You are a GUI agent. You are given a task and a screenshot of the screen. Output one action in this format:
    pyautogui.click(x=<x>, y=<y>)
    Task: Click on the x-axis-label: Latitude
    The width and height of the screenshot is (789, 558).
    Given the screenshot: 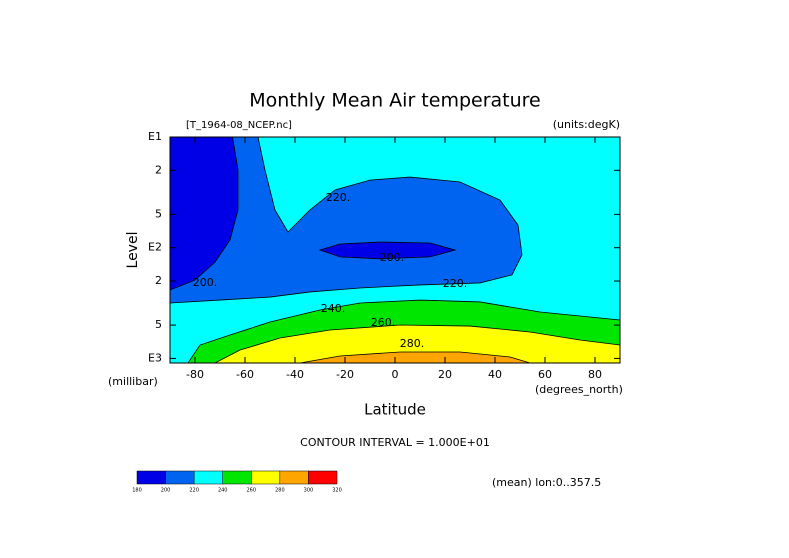 What is the action you would take?
    pyautogui.click(x=395, y=410)
    